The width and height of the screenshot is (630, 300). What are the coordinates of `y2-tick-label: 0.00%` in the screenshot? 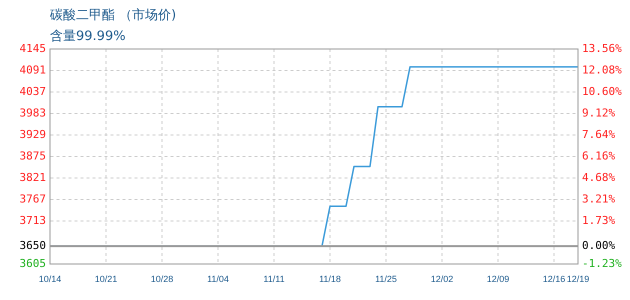 It's located at (599, 245).